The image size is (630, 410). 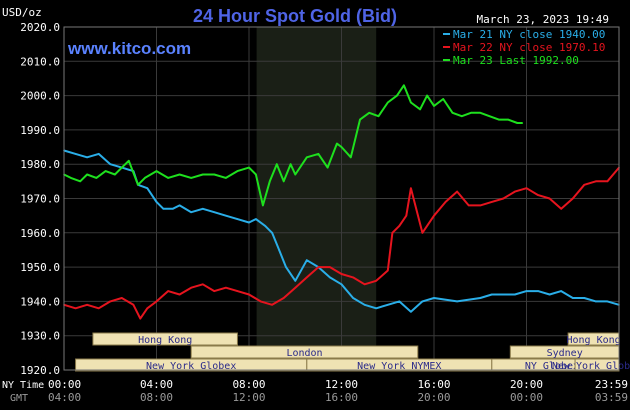 What do you see at coordinates (433, 397) in the screenshot?
I see `x-tick-label-gmt: 20:00` at bounding box center [433, 397].